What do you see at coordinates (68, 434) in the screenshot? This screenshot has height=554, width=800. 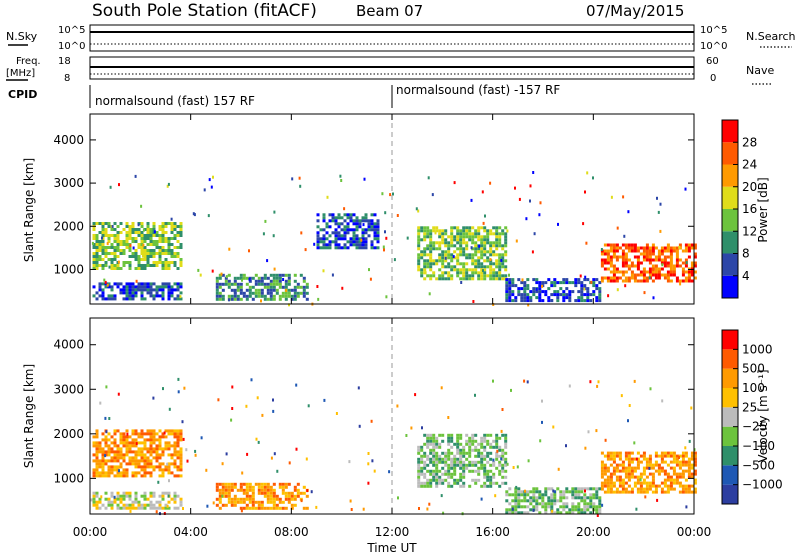 I see `y-tick-label: 2000` at bounding box center [68, 434].